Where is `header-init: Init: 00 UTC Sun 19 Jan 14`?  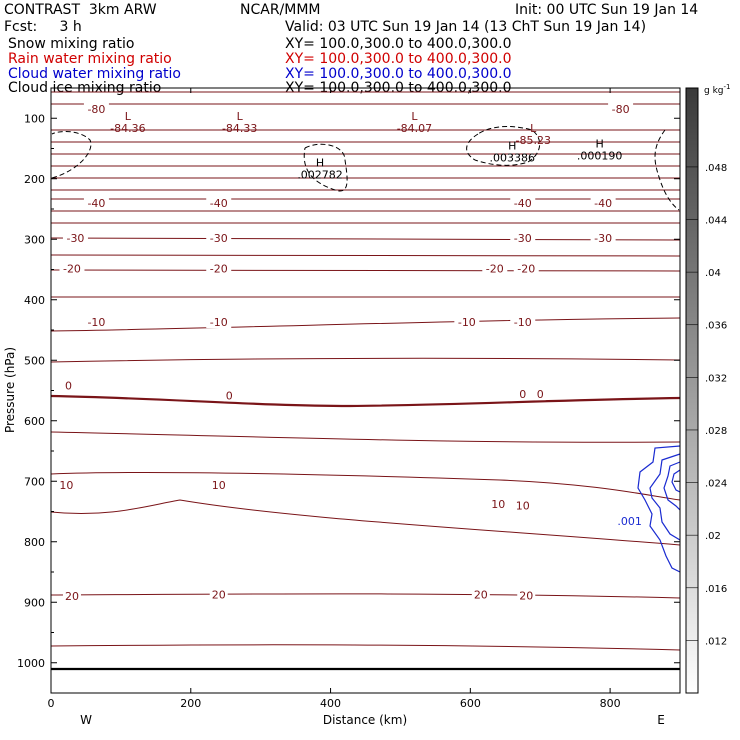
header-init: Init: 00 UTC Sun 19 Jan 14 is located at coordinates (607, 10).